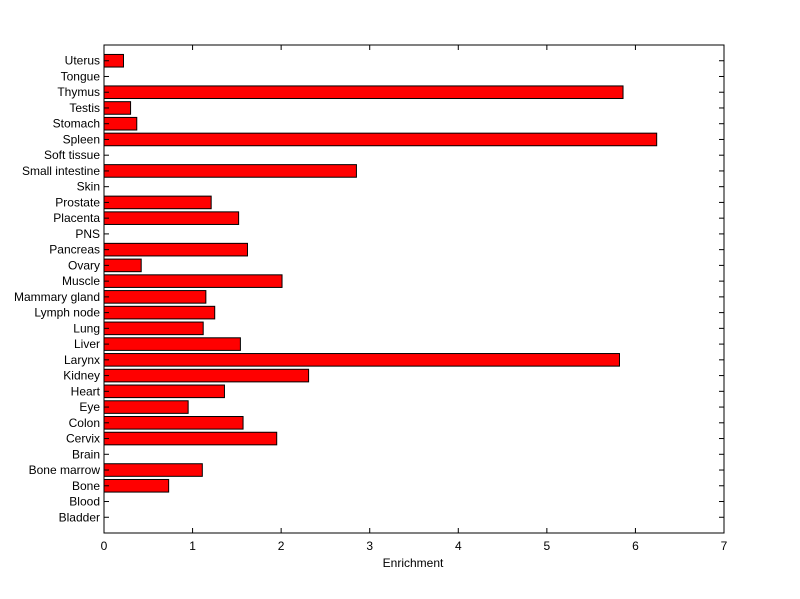  I want to click on y-tick-label-blood: Blood, so click(84, 502).